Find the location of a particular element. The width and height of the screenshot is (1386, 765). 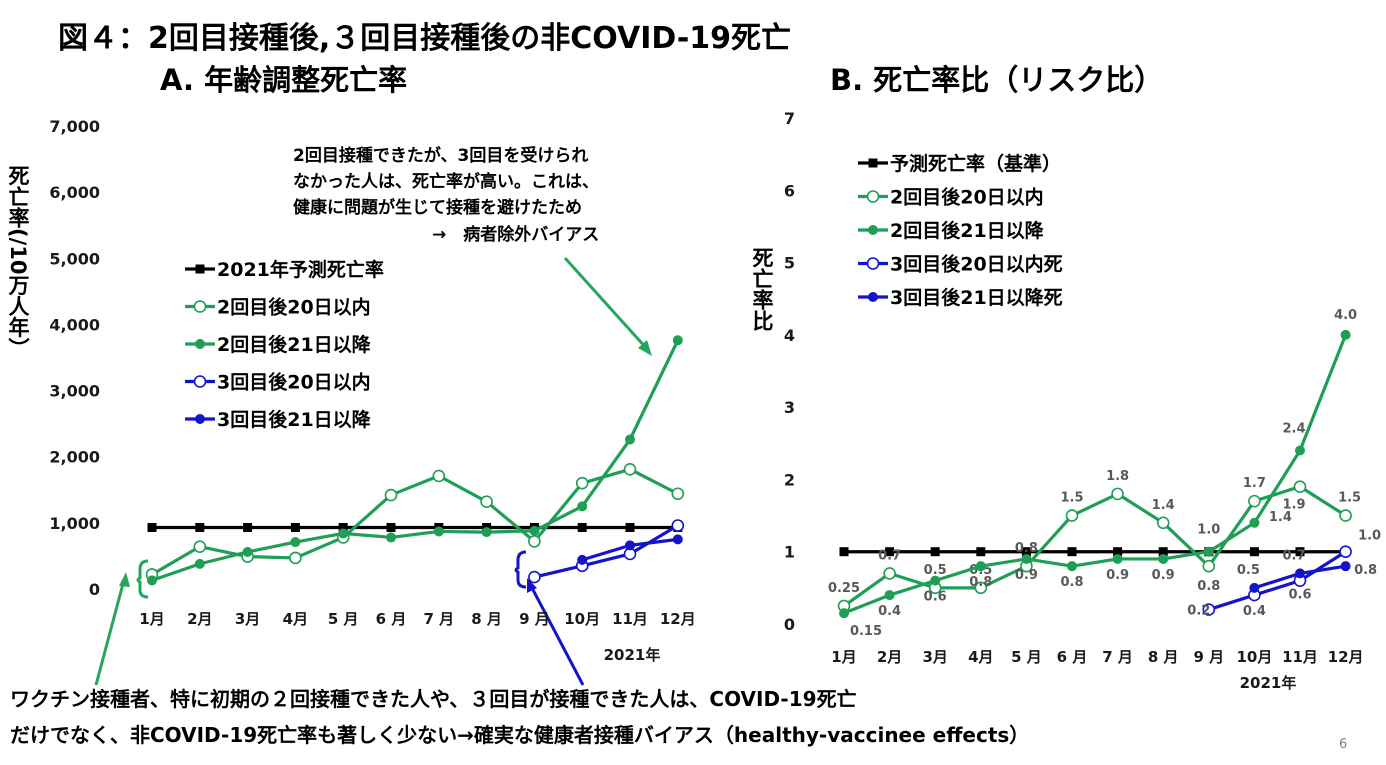

chart-a-title: A. 年齢調整死亡率 is located at coordinates (283, 80).